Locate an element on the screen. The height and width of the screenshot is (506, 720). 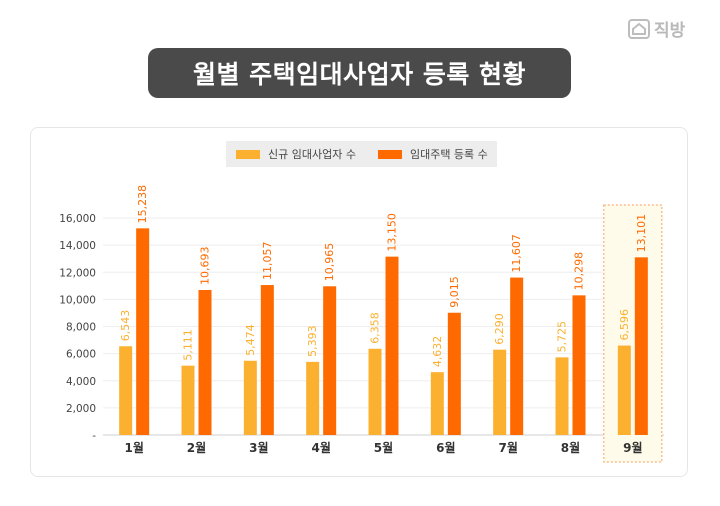
chart-title: 월별 주택임대사업자 등록 현황 is located at coordinates (359, 74).